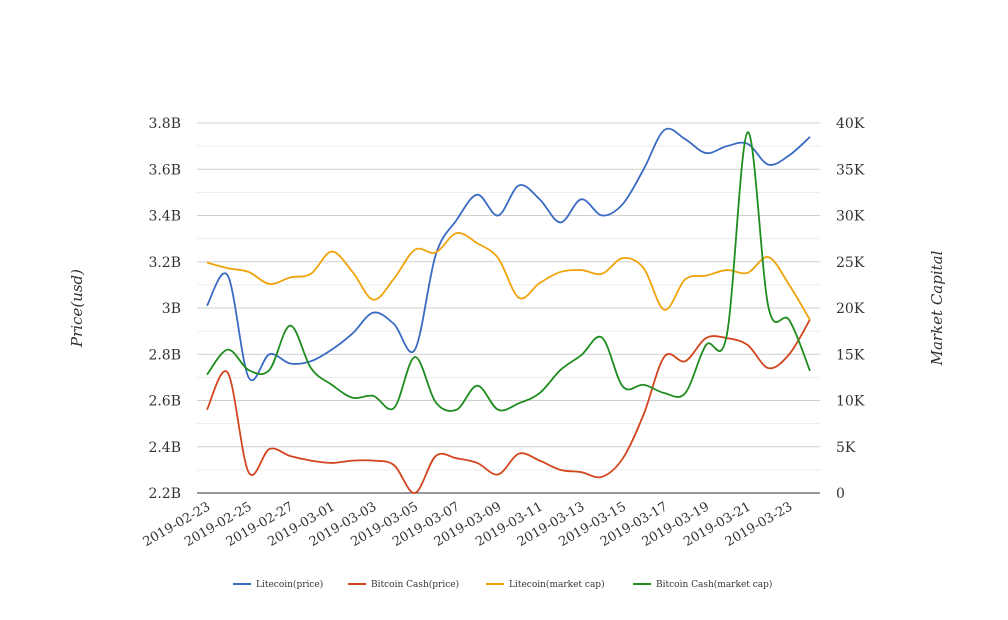  What do you see at coordinates (850, 355) in the screenshot?
I see `y2-tick-label: 15K` at bounding box center [850, 355].